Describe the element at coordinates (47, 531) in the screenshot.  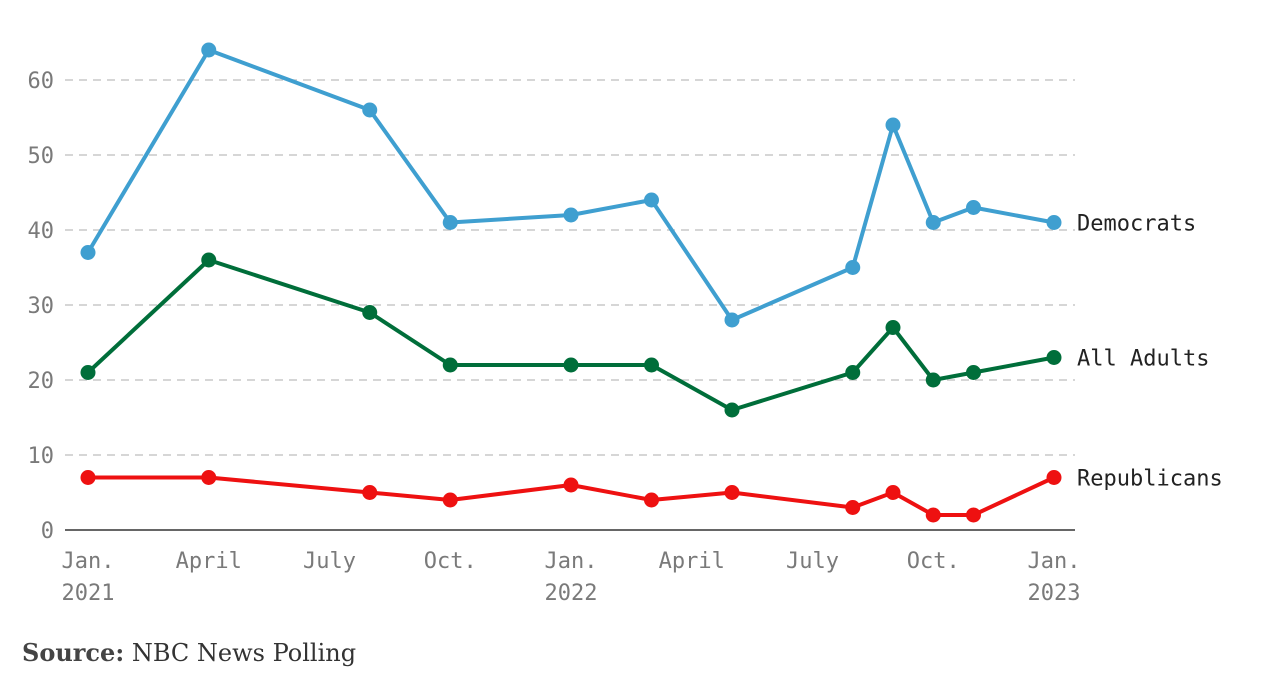
I see `y-tick-label: 0` at that location.